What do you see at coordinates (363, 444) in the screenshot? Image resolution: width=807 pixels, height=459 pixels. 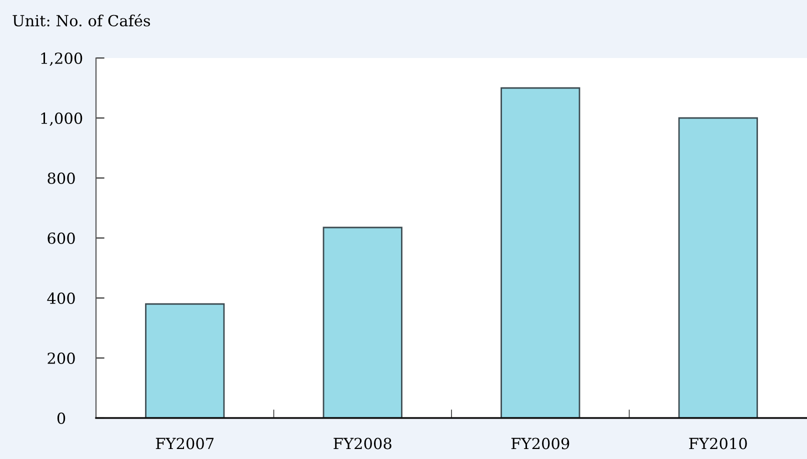 I see `x-tick-label: FY2008` at bounding box center [363, 444].